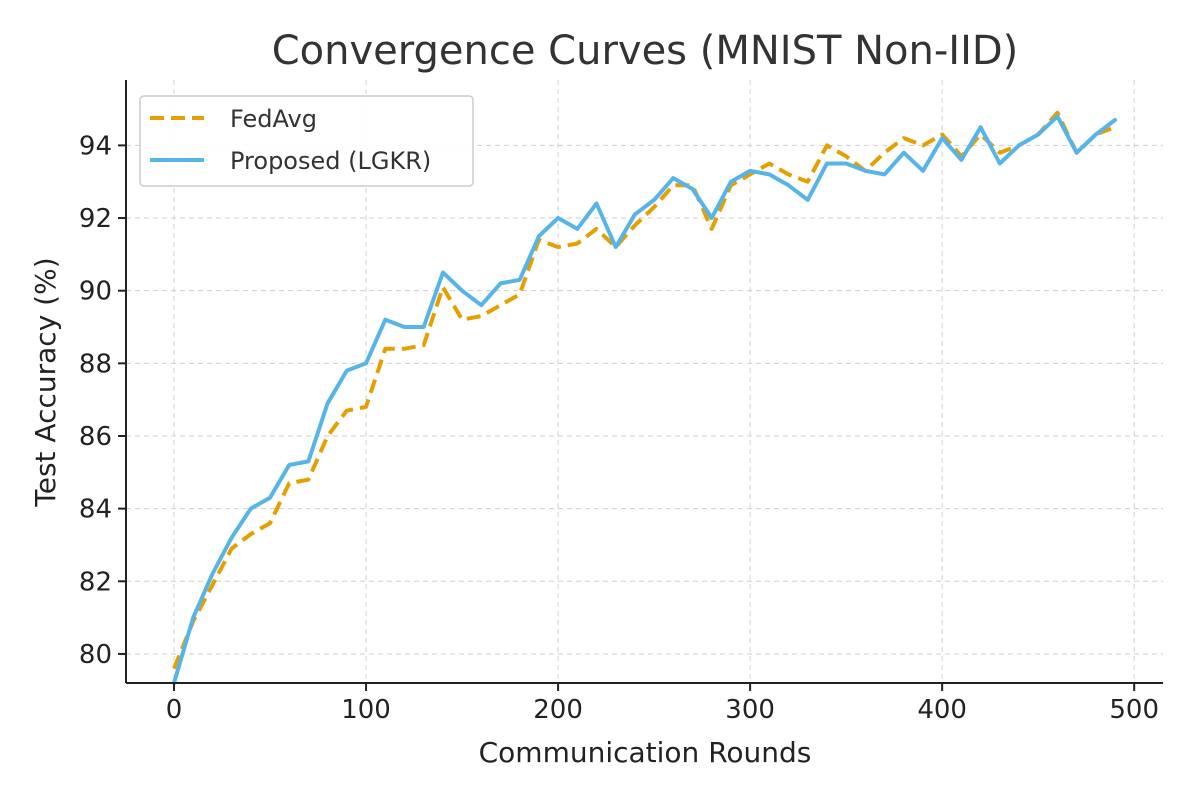 This screenshot has height=800, width=1200. I want to click on y-tick-label: 86, so click(95, 437).